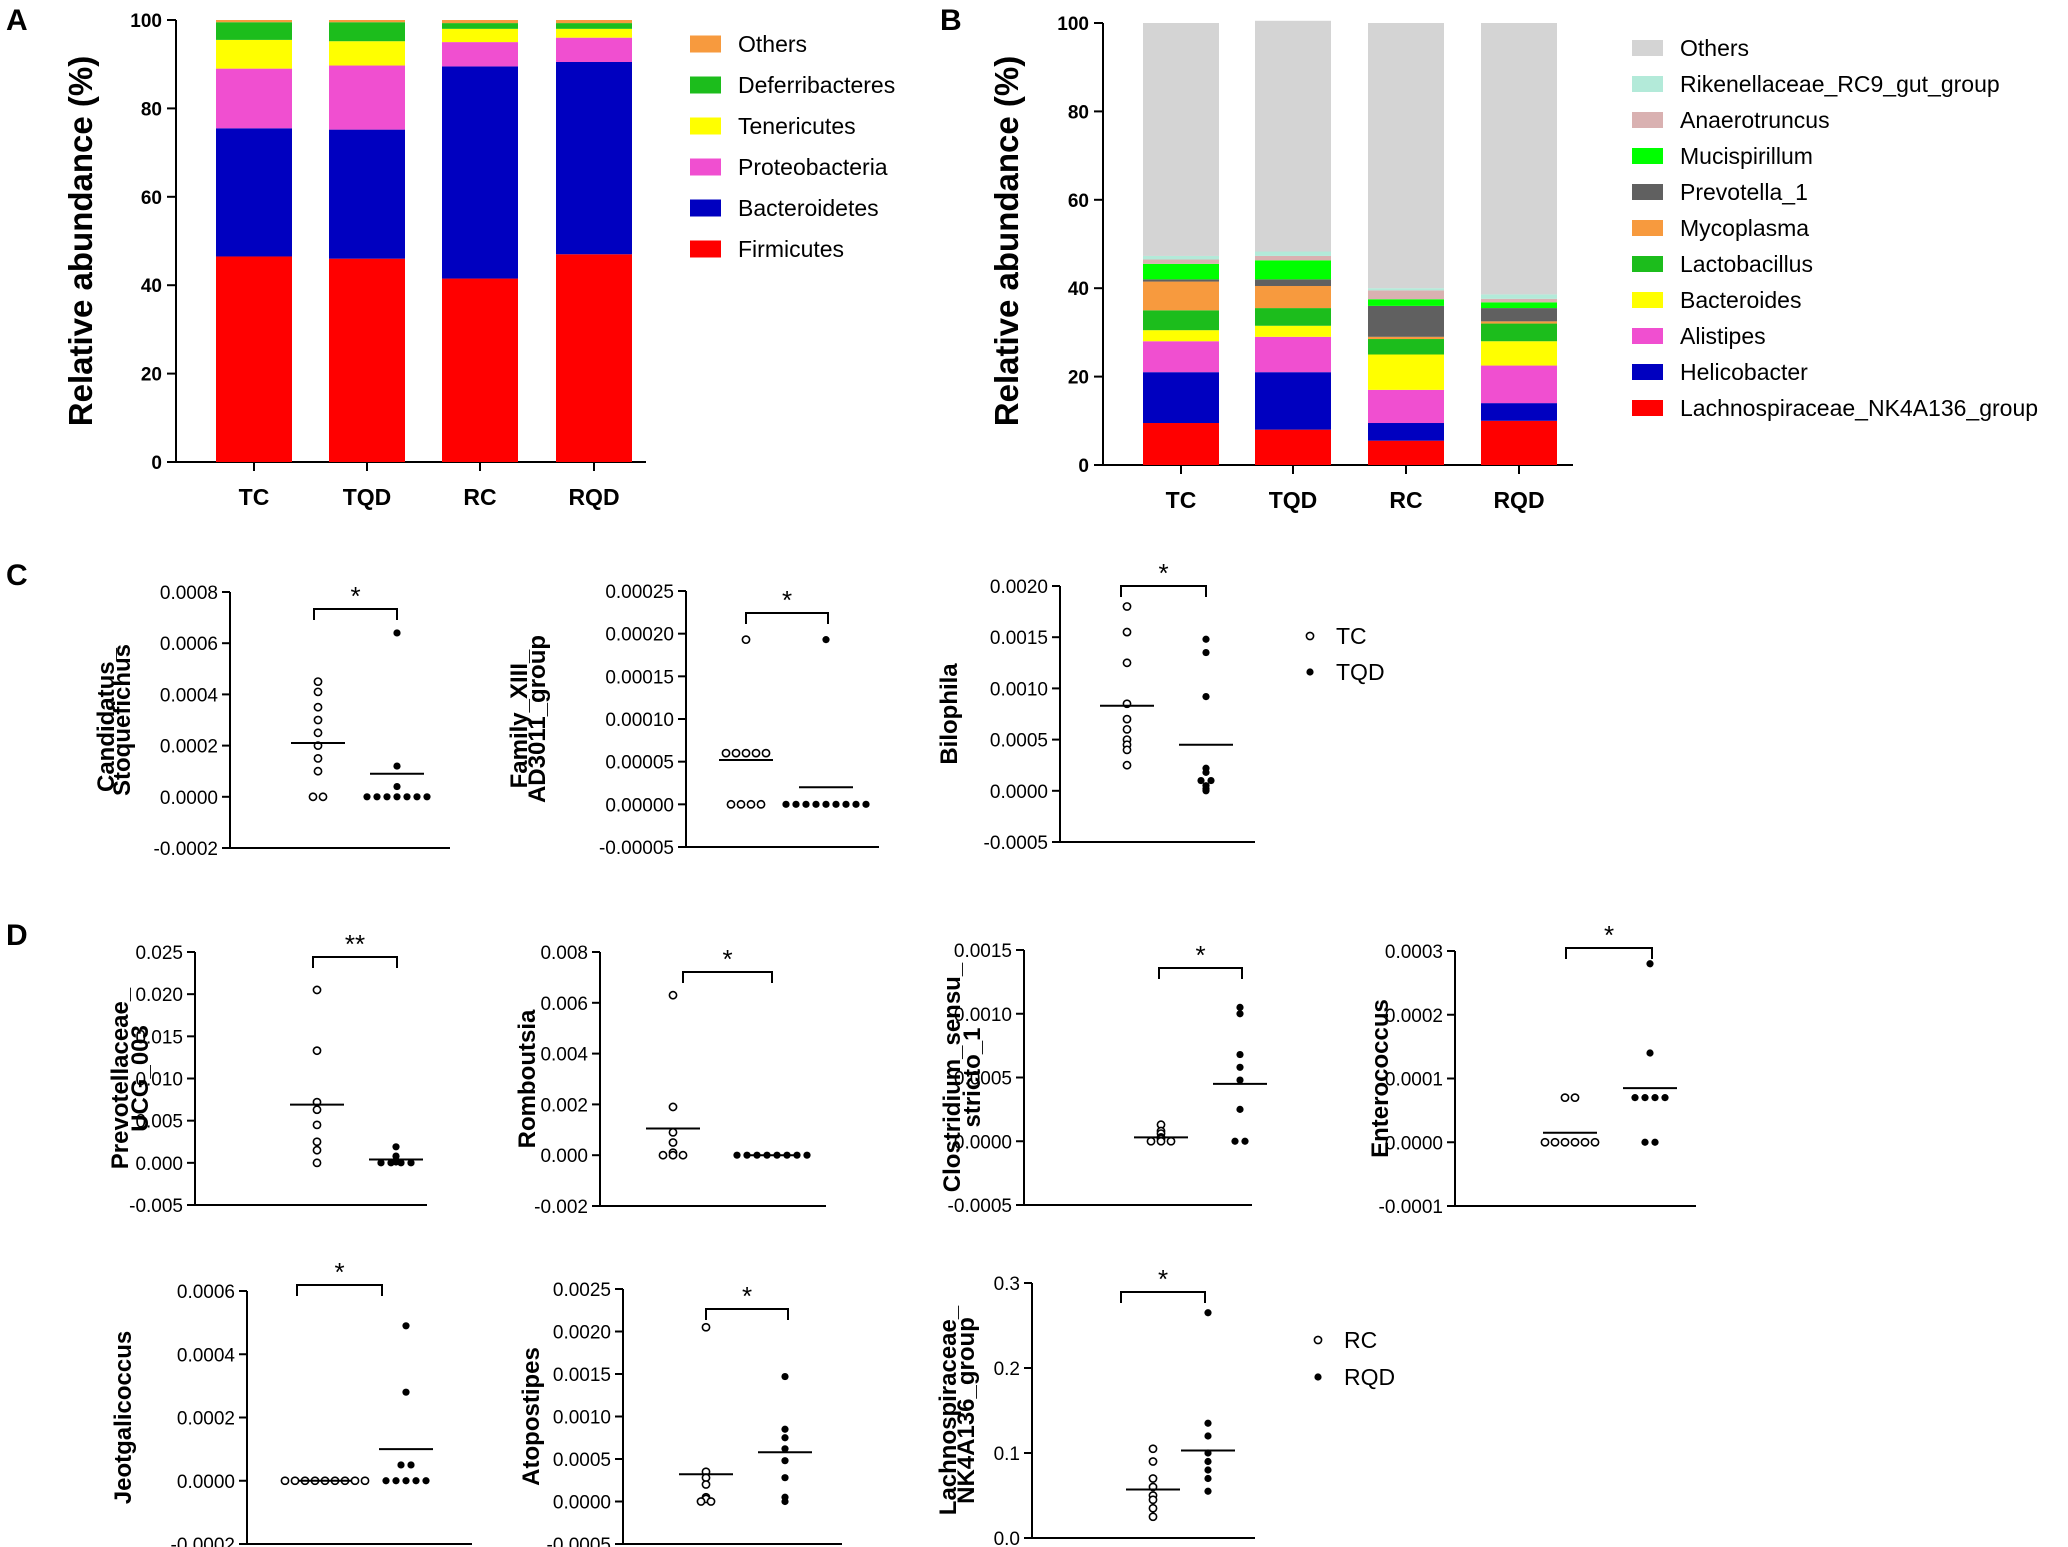 The image size is (2068, 1547). What do you see at coordinates (479, 497) in the screenshot?
I see `x-category-label: RC` at bounding box center [479, 497].